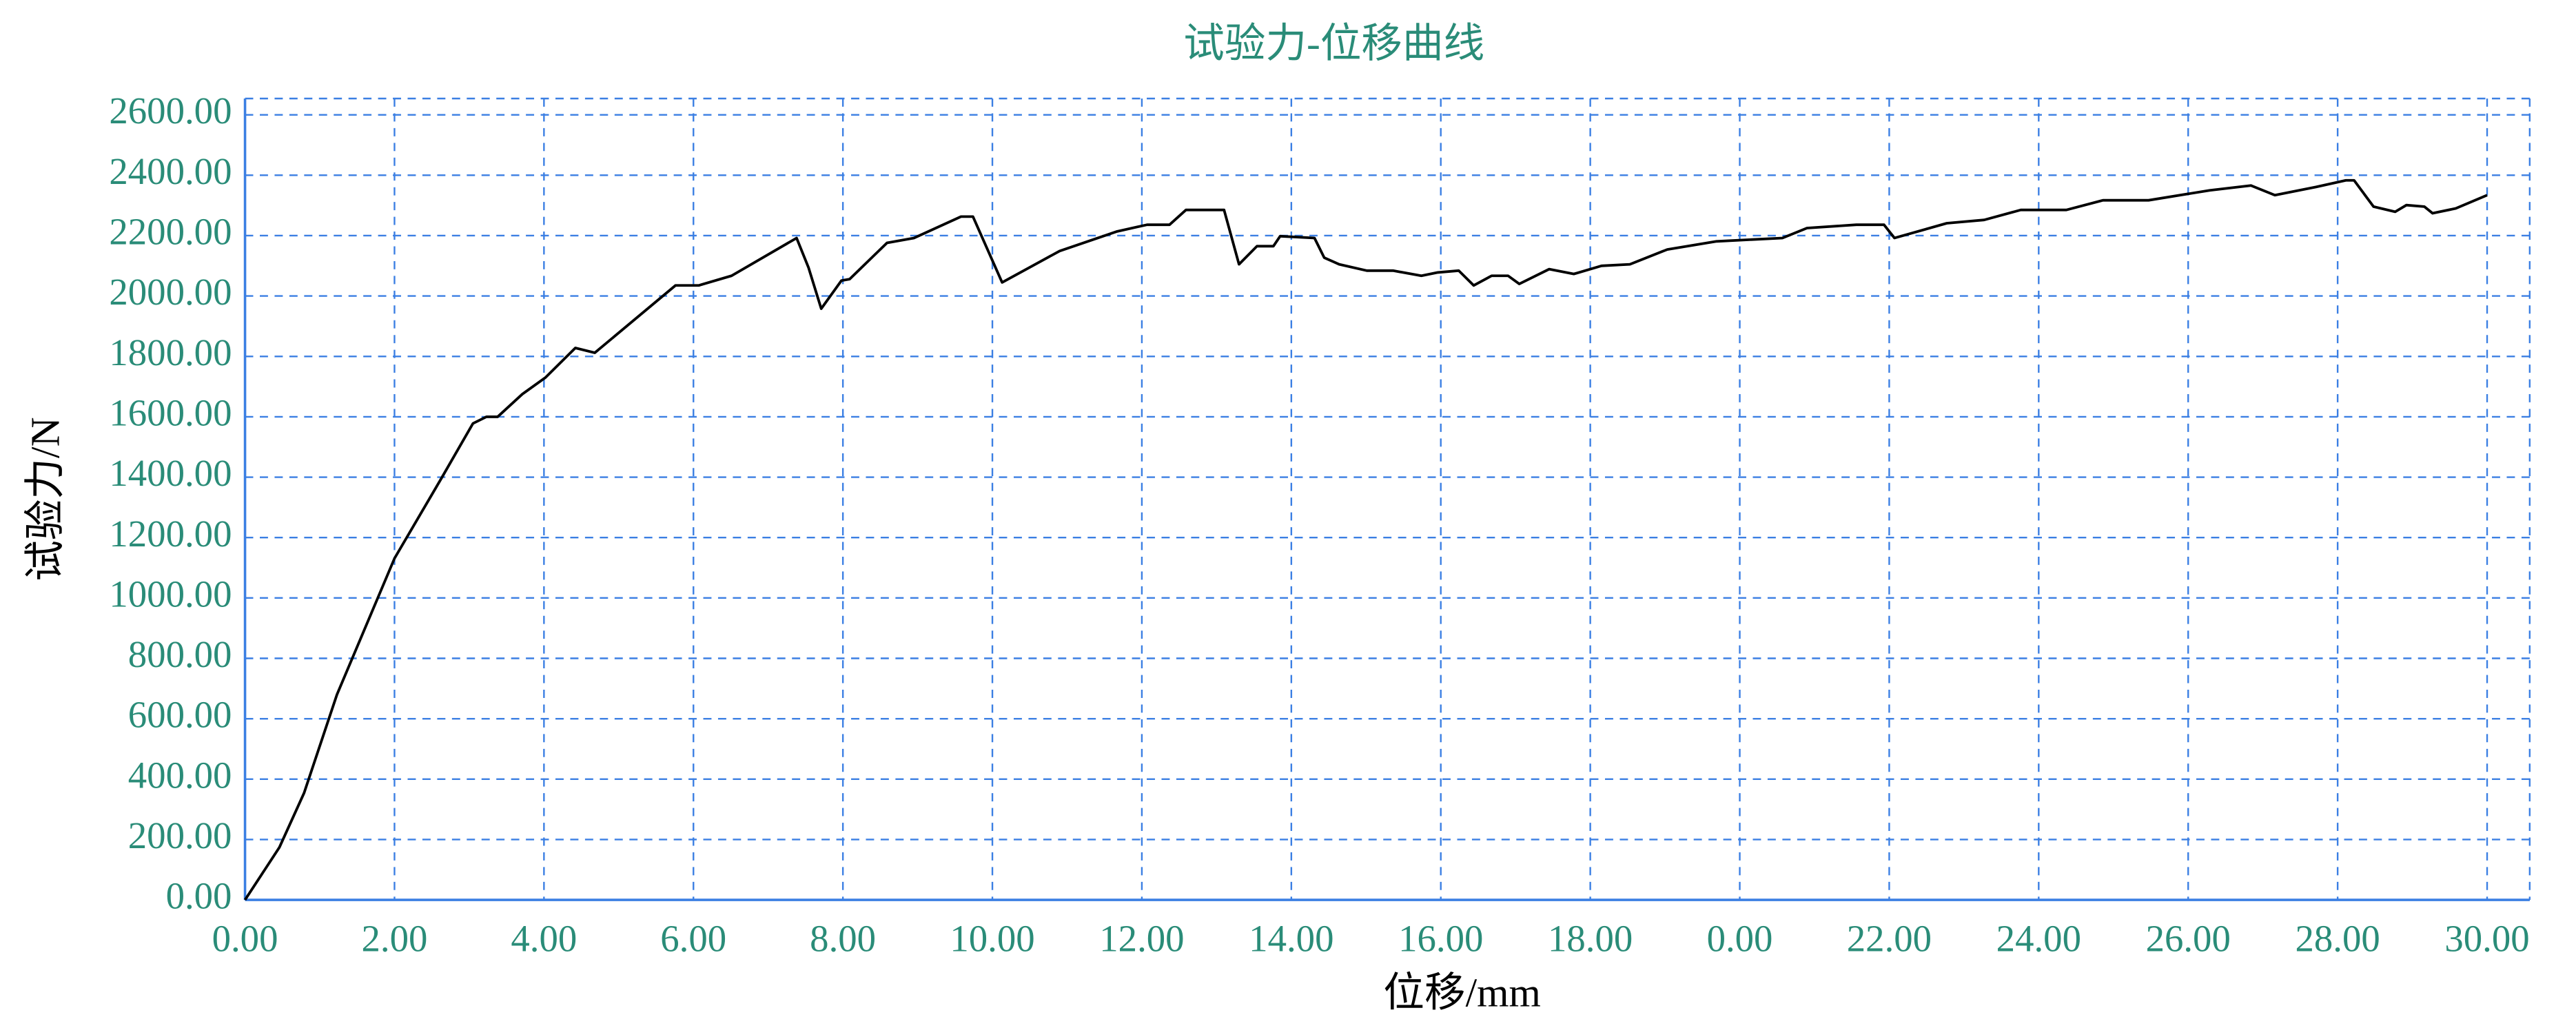 The height and width of the screenshot is (1028, 2576). What do you see at coordinates (170, 594) in the screenshot?
I see `y-tick-label: 1000.00` at bounding box center [170, 594].